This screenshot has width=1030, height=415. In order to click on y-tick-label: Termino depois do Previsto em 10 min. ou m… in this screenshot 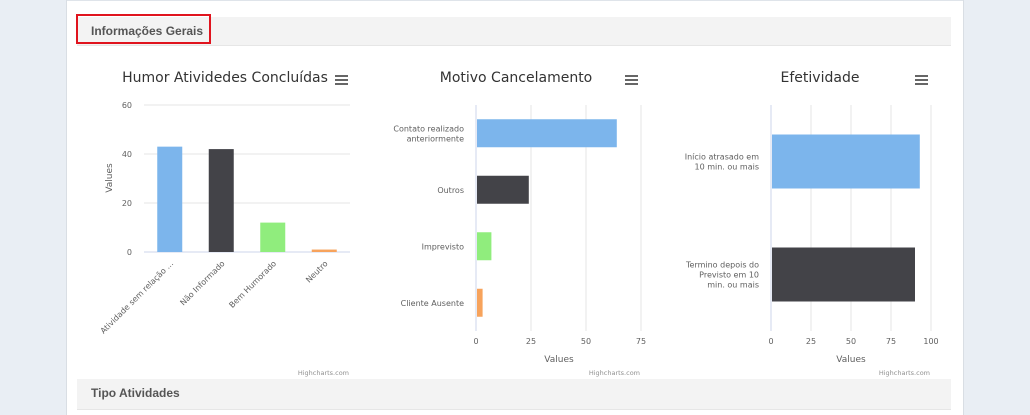, I will do `click(722, 275)`.